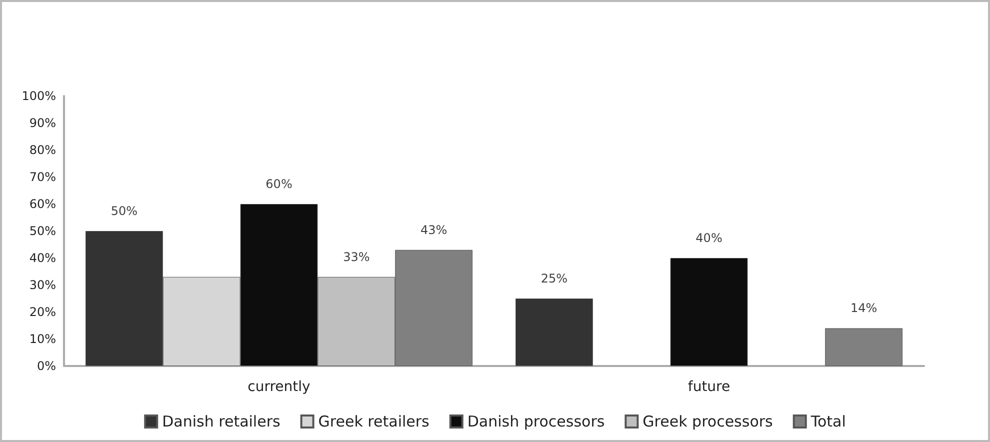  Describe the element at coordinates (709, 238) in the screenshot. I see `data-label: 40%` at that location.